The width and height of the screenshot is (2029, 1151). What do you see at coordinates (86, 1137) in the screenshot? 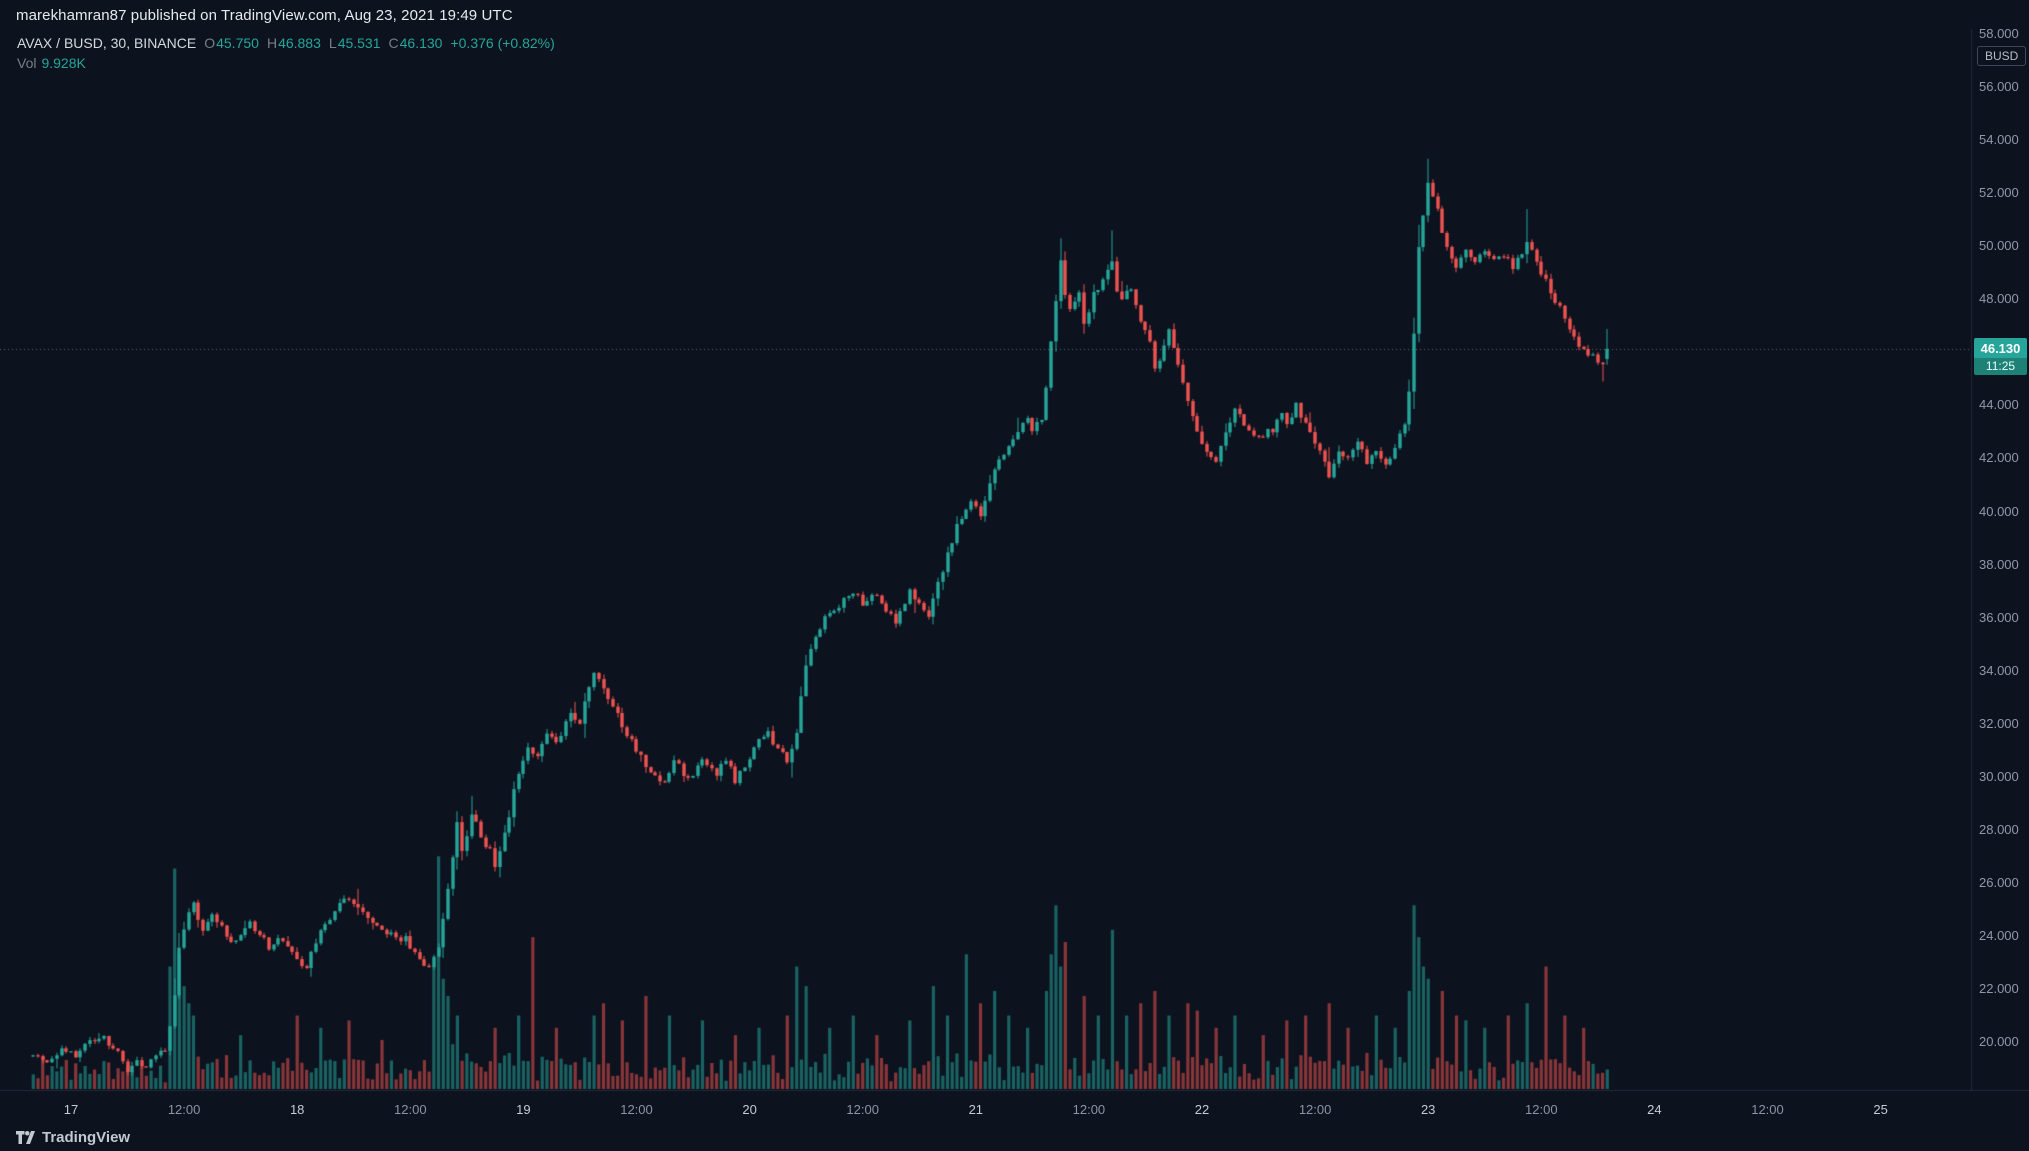
I see `tradingview-wordmark: TradingView` at bounding box center [86, 1137].